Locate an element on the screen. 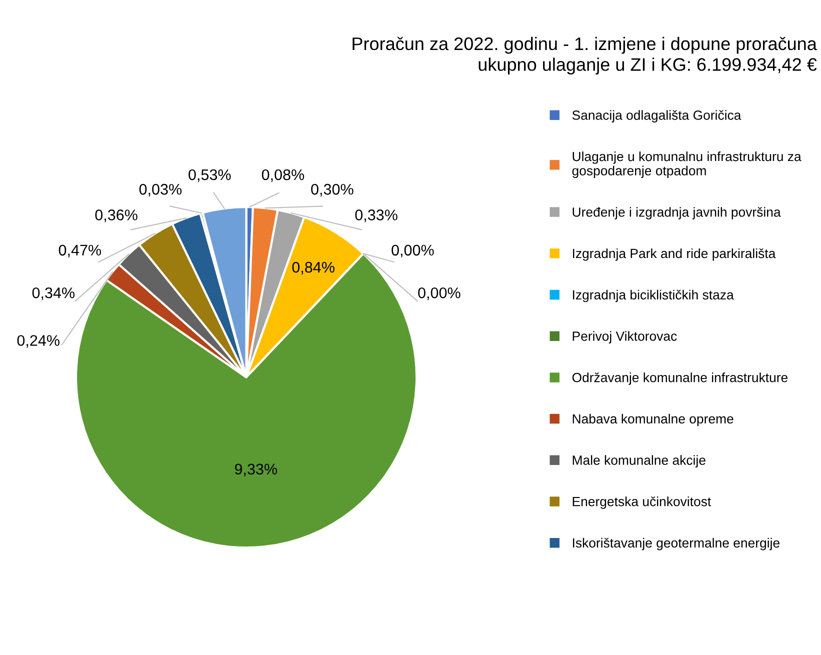 The image size is (821, 655). legend-label: Iskorištavanje geotermalne energije is located at coordinates (676, 544).